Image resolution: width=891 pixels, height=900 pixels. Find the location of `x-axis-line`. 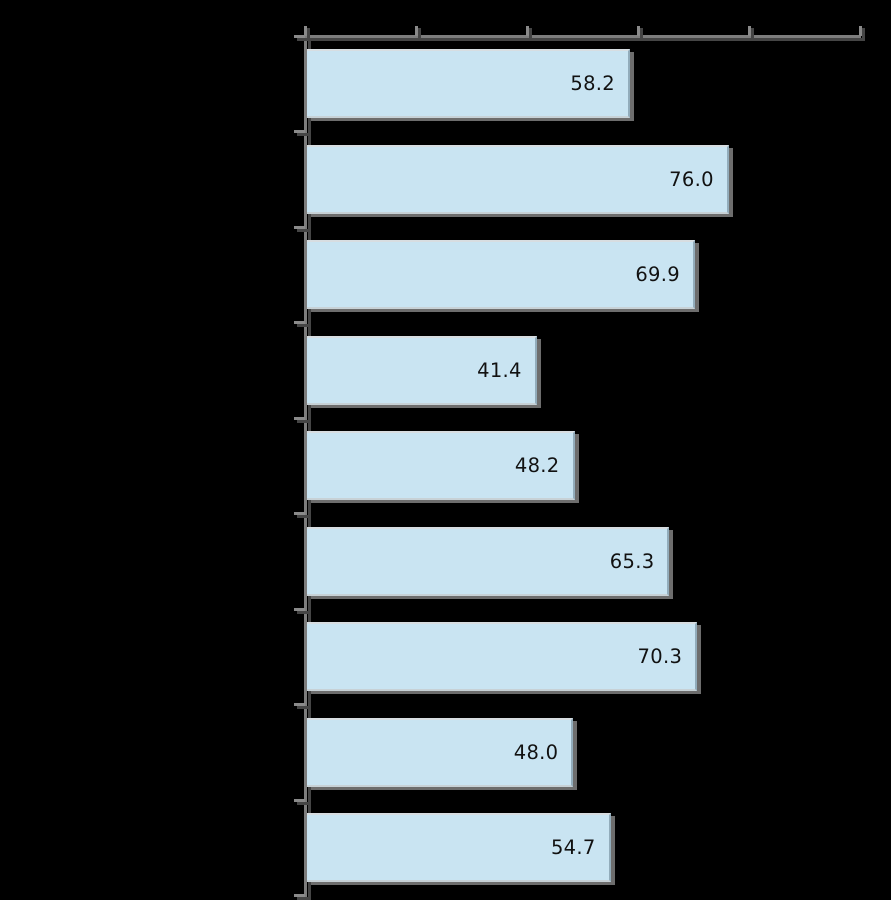

x-axis-line is located at coordinates (578, 36).